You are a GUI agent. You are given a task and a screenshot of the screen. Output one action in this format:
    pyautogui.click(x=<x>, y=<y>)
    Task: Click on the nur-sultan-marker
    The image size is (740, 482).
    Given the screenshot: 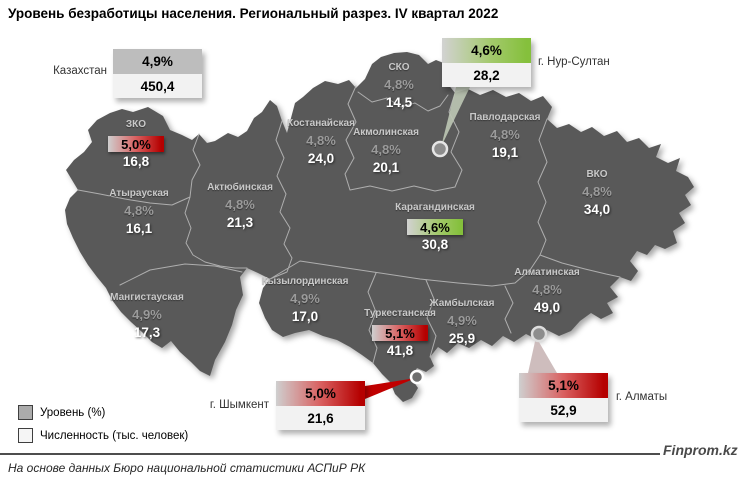 What is the action you would take?
    pyautogui.click(x=440, y=149)
    